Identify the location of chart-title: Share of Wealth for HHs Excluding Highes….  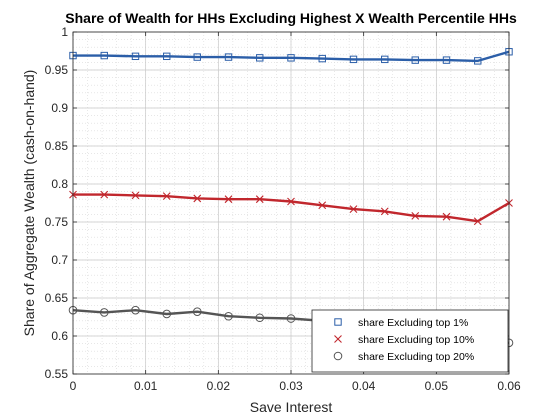
(291, 18).